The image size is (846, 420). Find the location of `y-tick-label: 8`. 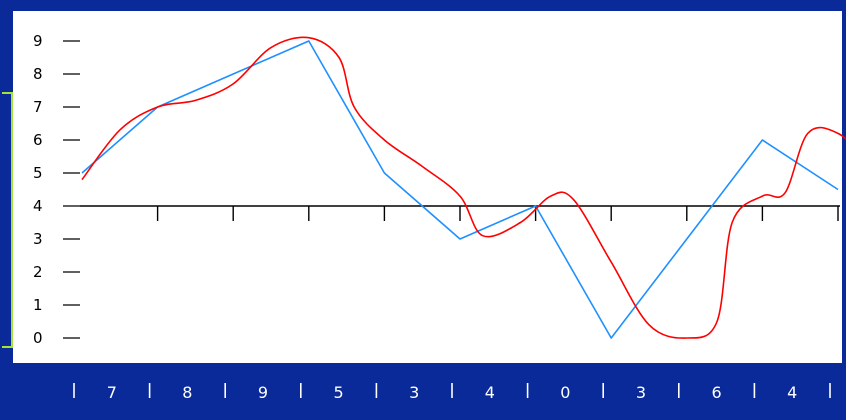

y-tick-label: 8 is located at coordinates (38, 74).